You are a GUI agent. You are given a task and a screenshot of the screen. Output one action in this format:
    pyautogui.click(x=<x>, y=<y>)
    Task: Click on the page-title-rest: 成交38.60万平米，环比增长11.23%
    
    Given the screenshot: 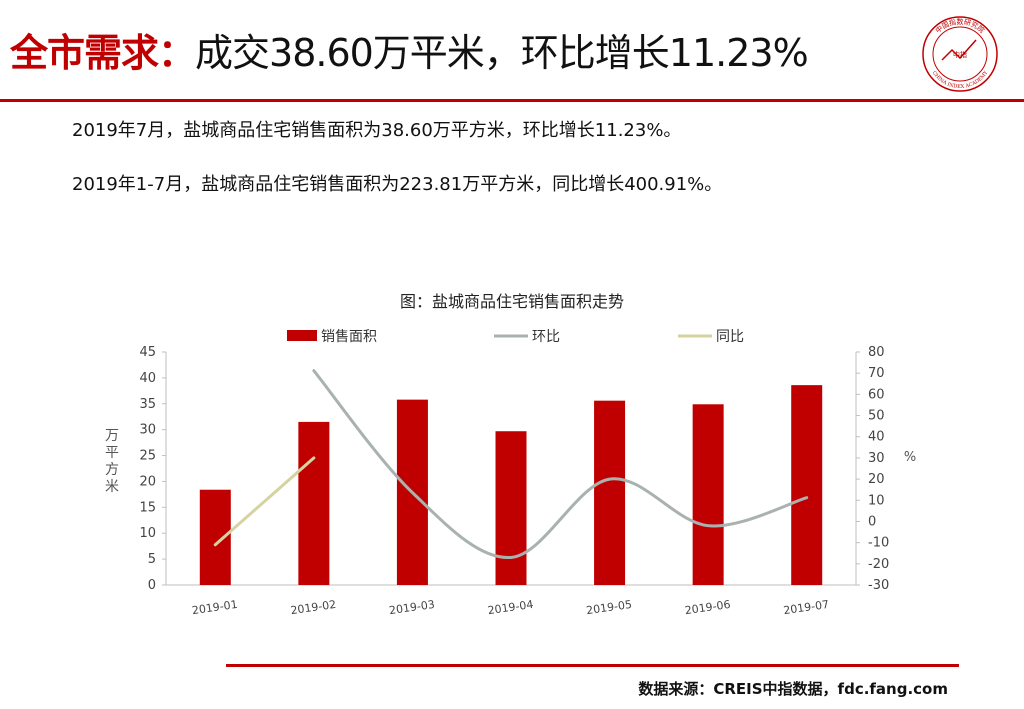 What is the action you would take?
    pyautogui.click(x=502, y=53)
    